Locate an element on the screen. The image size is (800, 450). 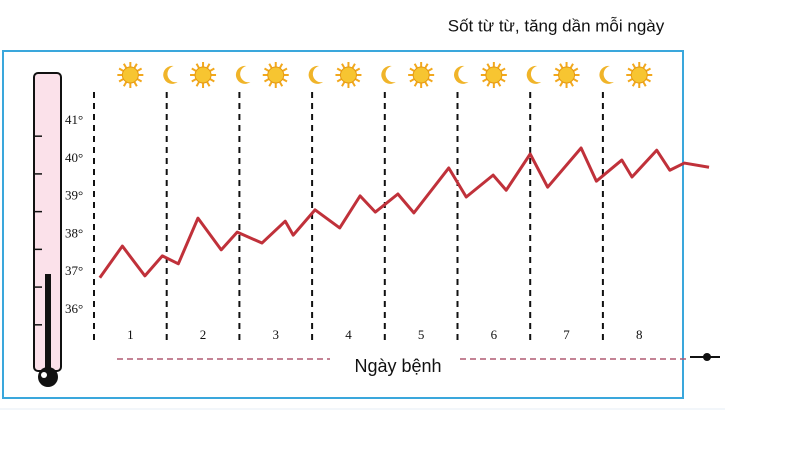
chart-title: Sốt từ từ, tăng dần mỗi ngày is located at coordinates (556, 25).